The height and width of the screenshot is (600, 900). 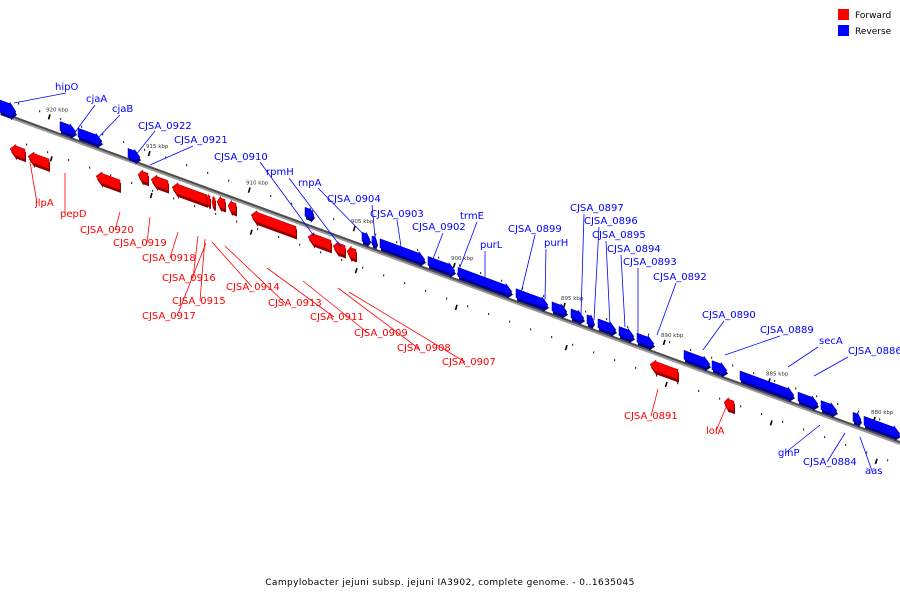 What do you see at coordinates (73, 214) in the screenshot?
I see `forward-gene-label: pepD` at bounding box center [73, 214].